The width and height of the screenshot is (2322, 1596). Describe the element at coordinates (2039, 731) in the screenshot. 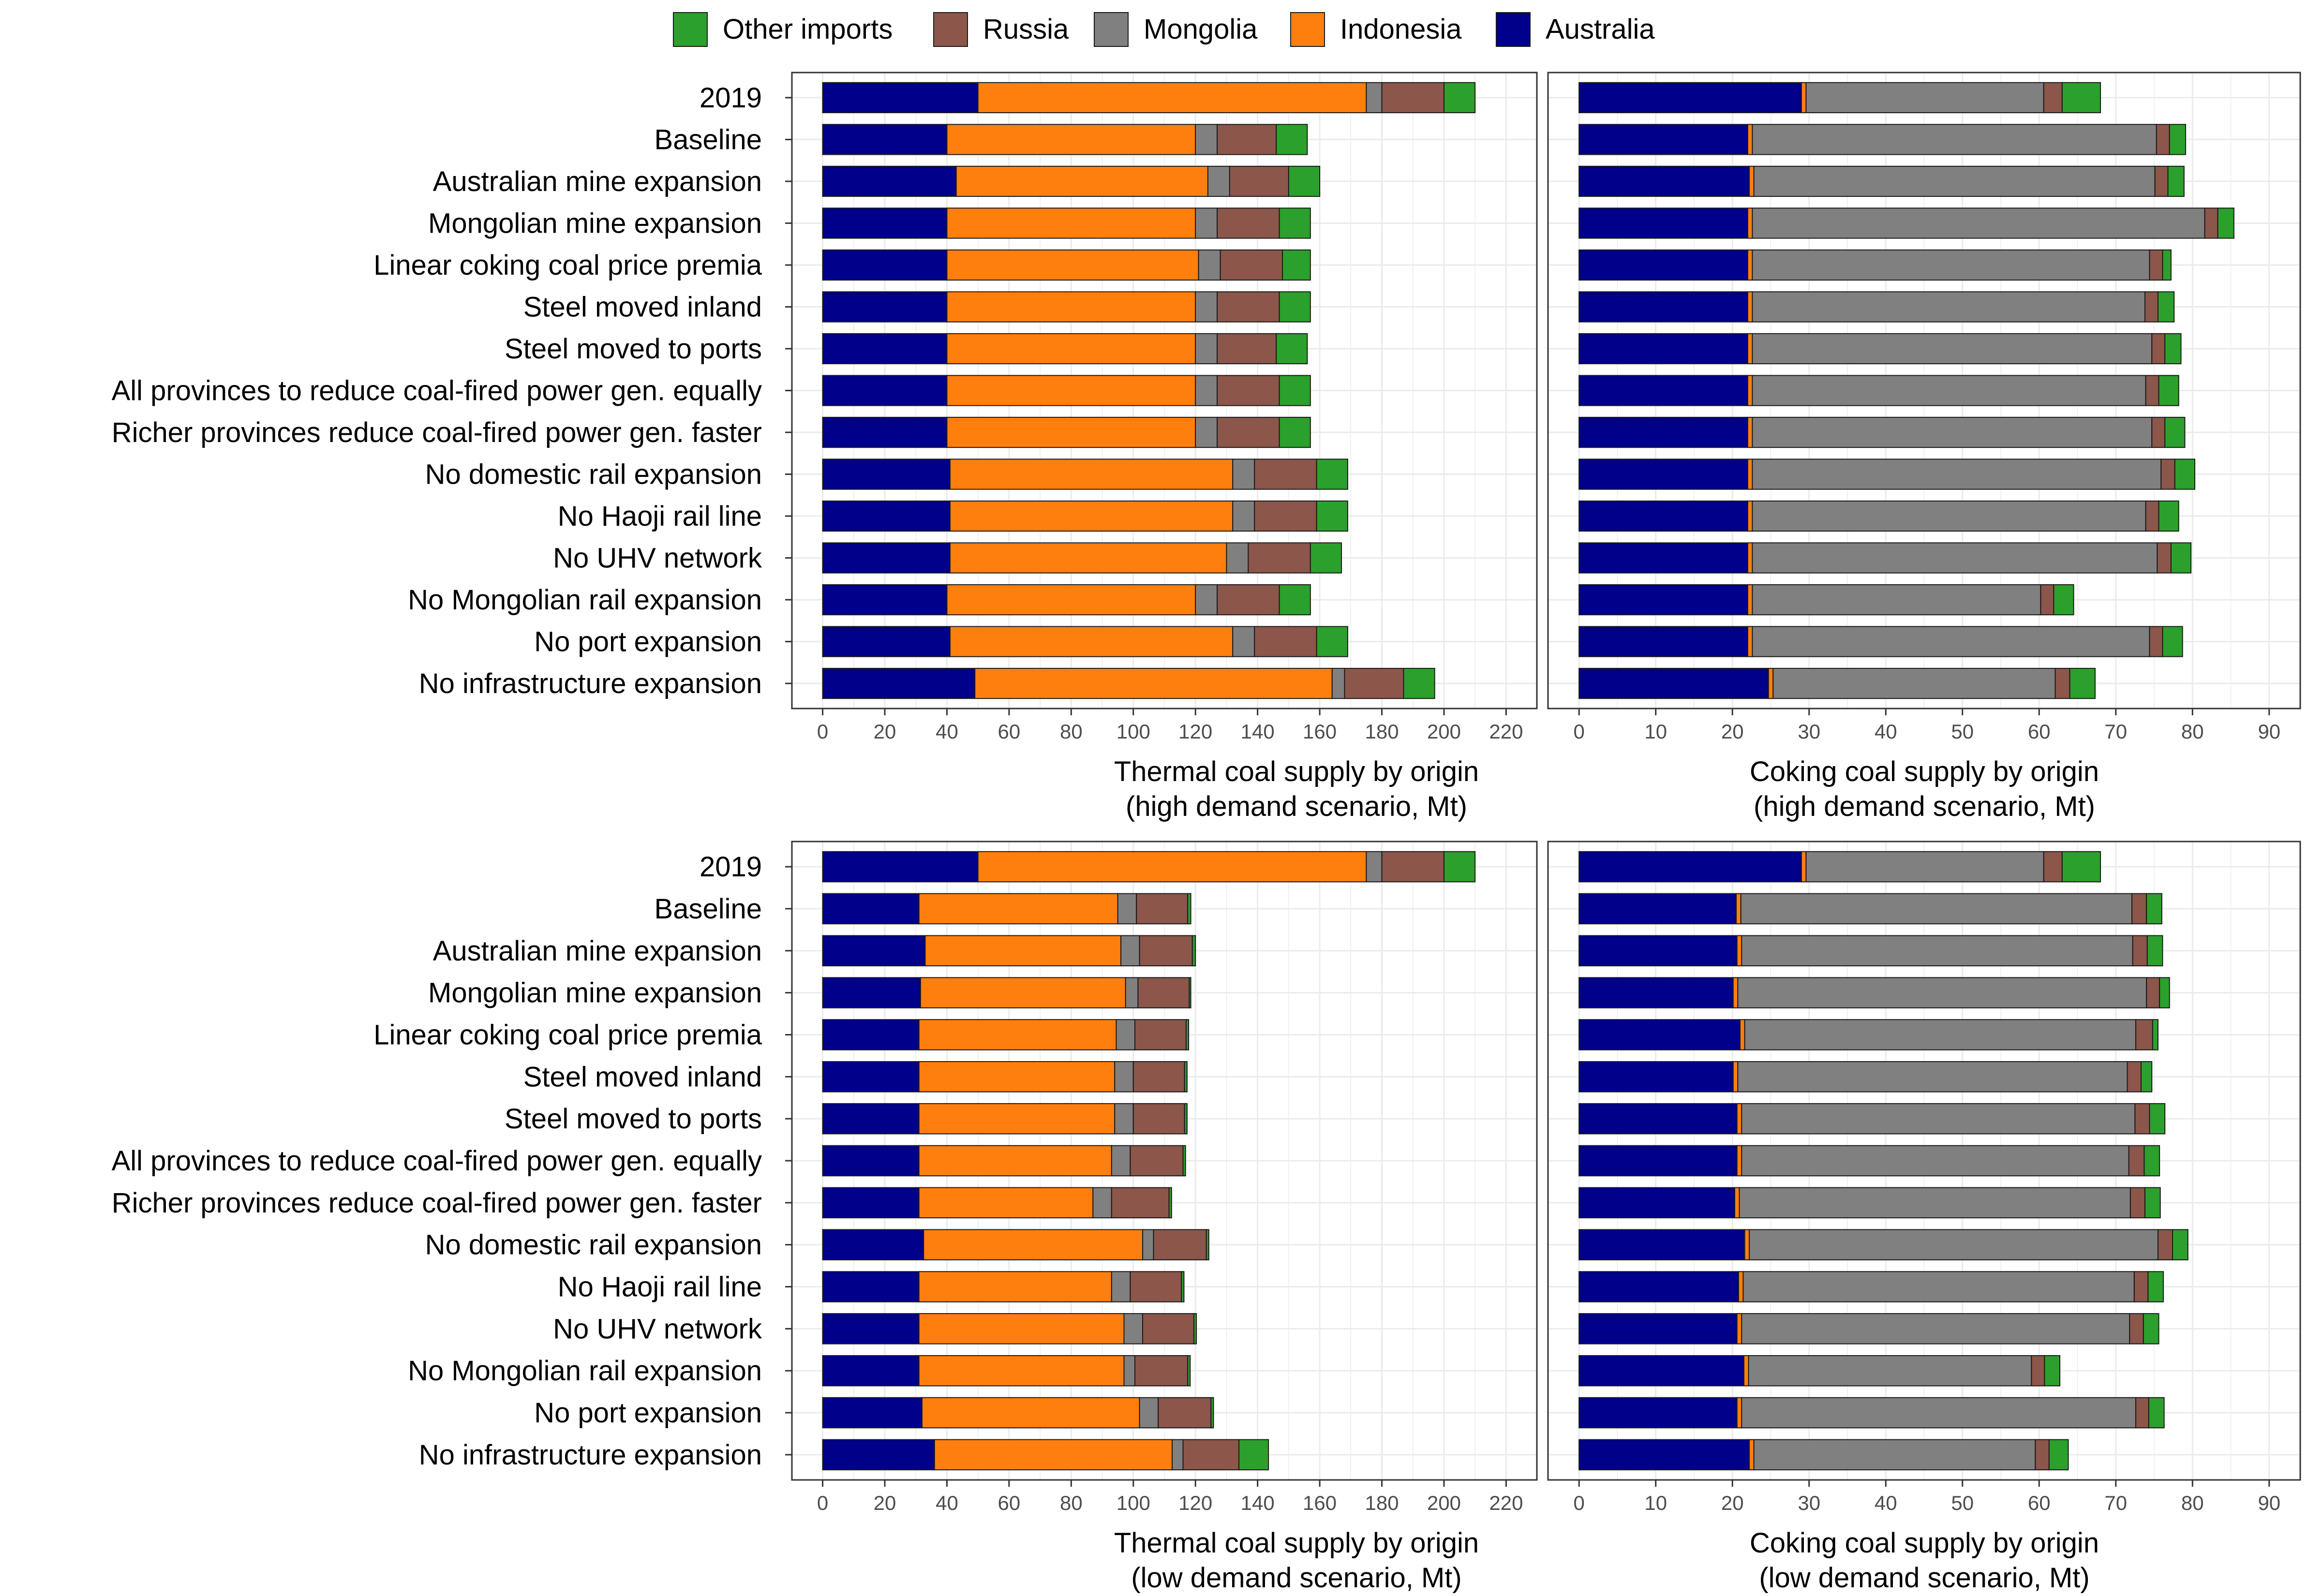

I see `x-tick-label: 60` at that location.